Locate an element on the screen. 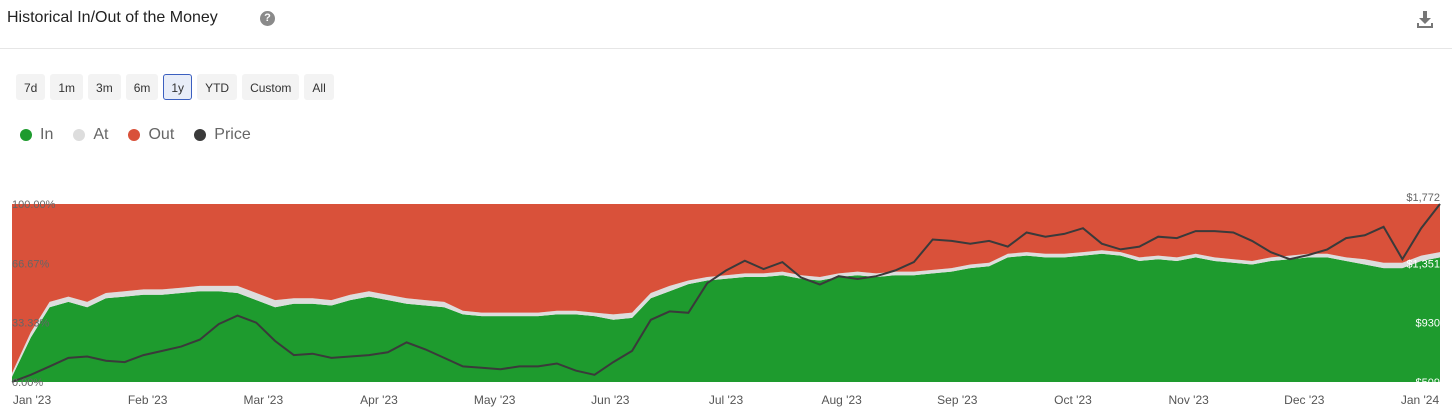 Image resolution: width=1452 pixels, height=418 pixels. range-button-custom: Custom is located at coordinates (271, 87).